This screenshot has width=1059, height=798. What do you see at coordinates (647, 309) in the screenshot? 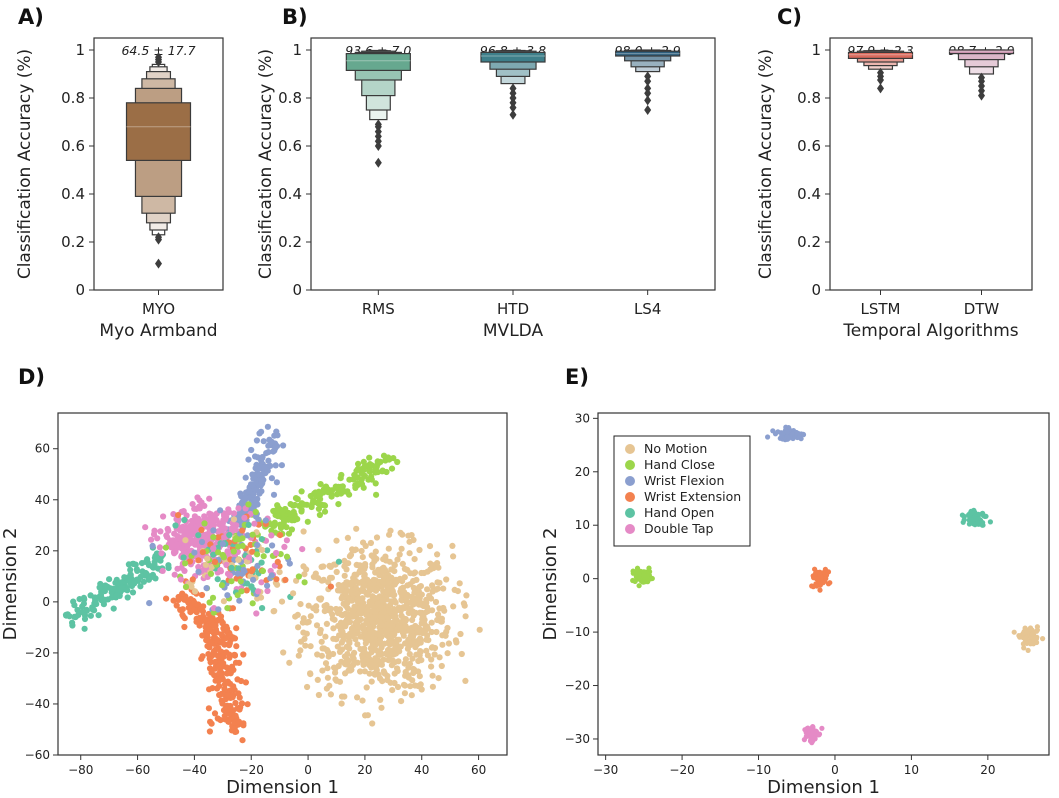
I see `x-tick-label: LS4` at bounding box center [647, 309].